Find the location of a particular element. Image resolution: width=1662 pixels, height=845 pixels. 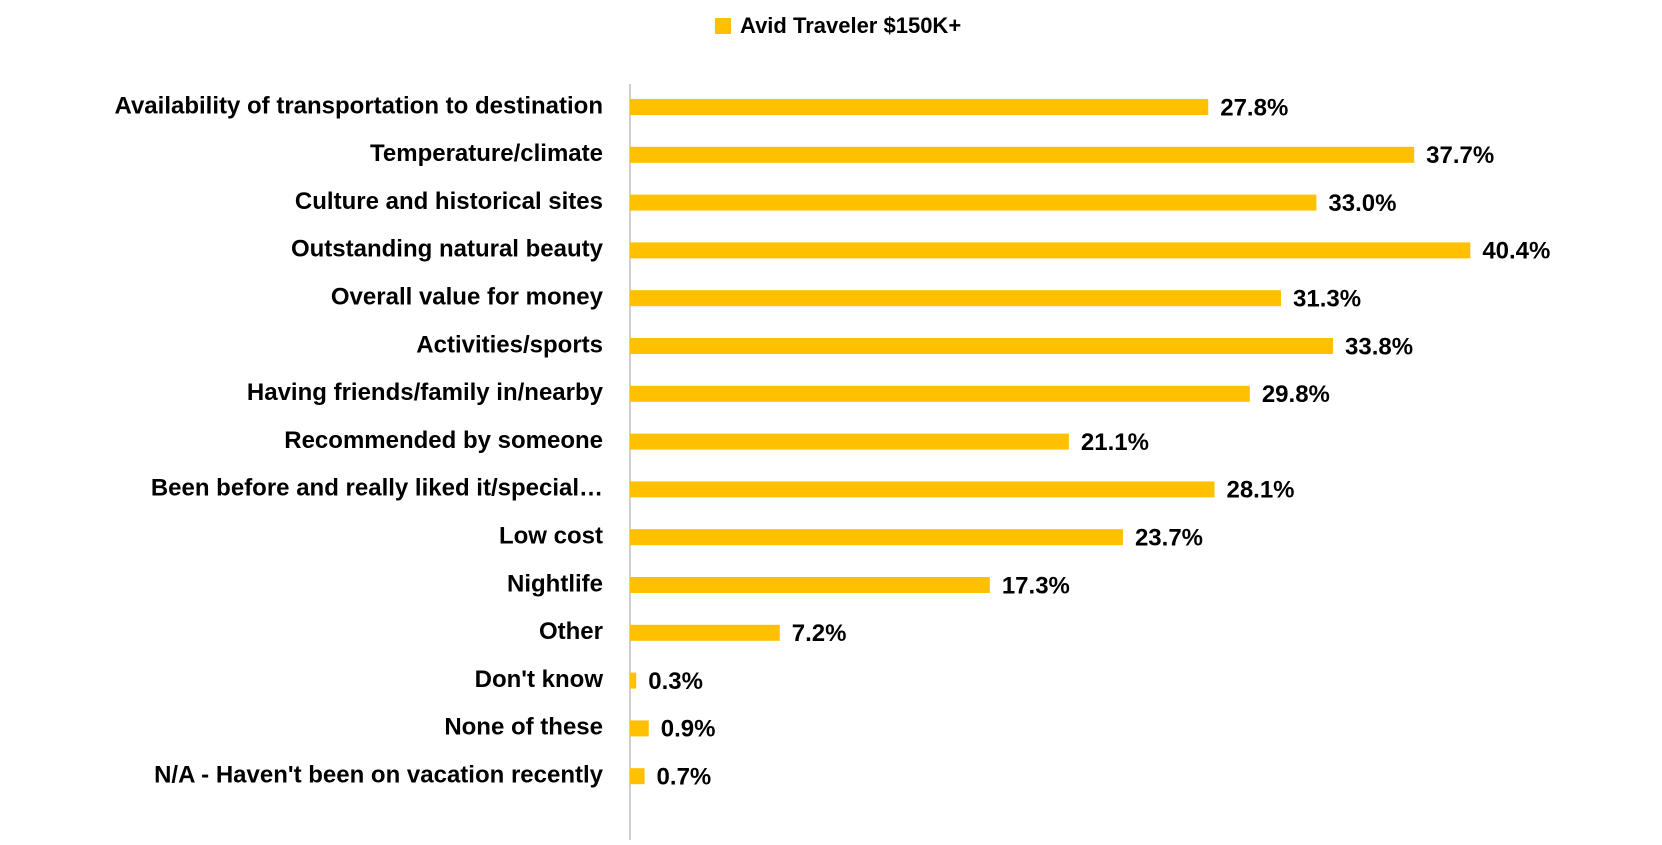

category-label: Activities/sports is located at coordinates (509, 344).